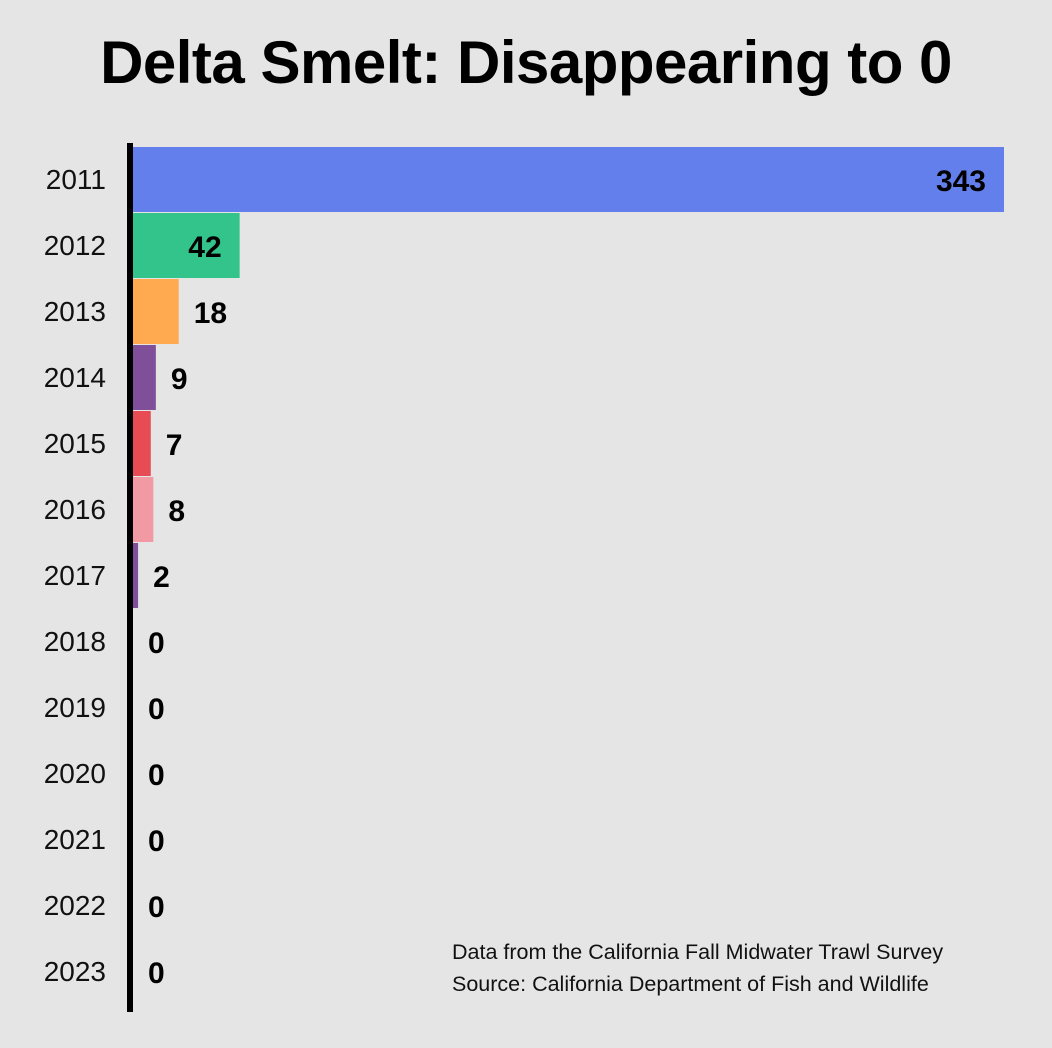 This screenshot has height=1048, width=1052. What do you see at coordinates (156, 841) in the screenshot?
I see `value-label-2021: 0` at bounding box center [156, 841].